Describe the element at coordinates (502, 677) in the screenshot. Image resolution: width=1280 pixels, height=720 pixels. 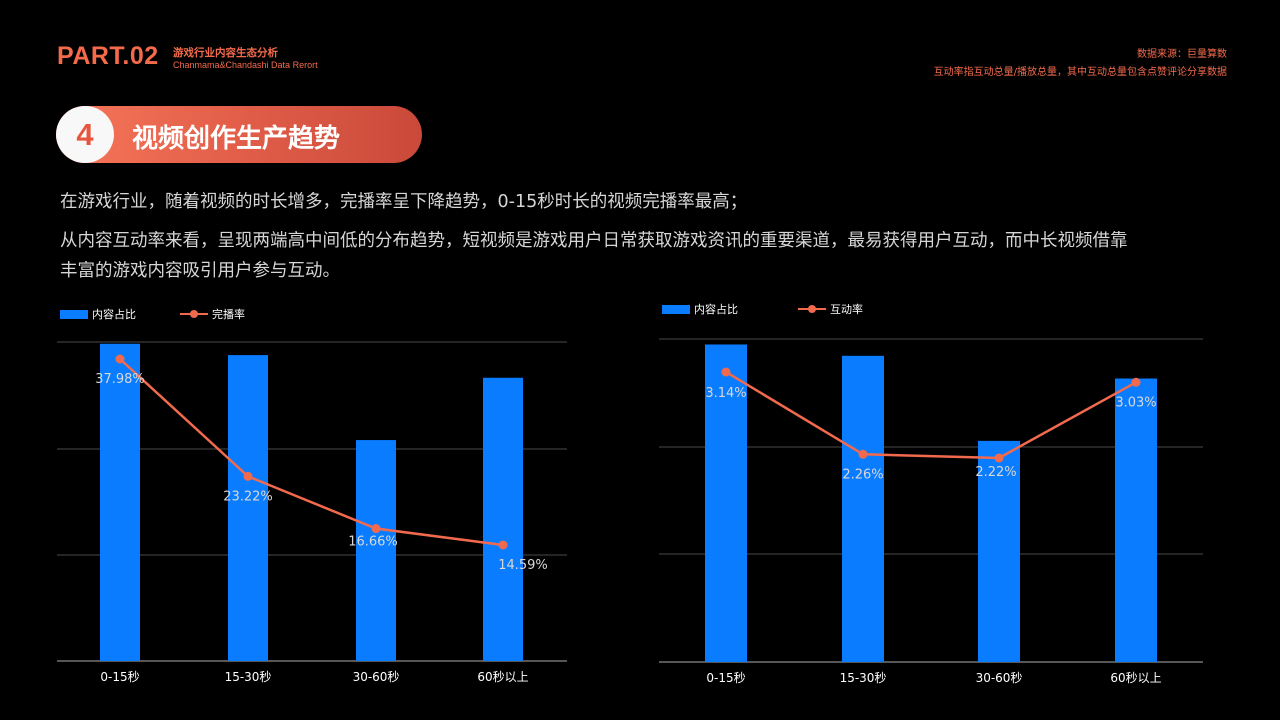
I see `chart1-x-tick-label: 60秒以上` at that location.